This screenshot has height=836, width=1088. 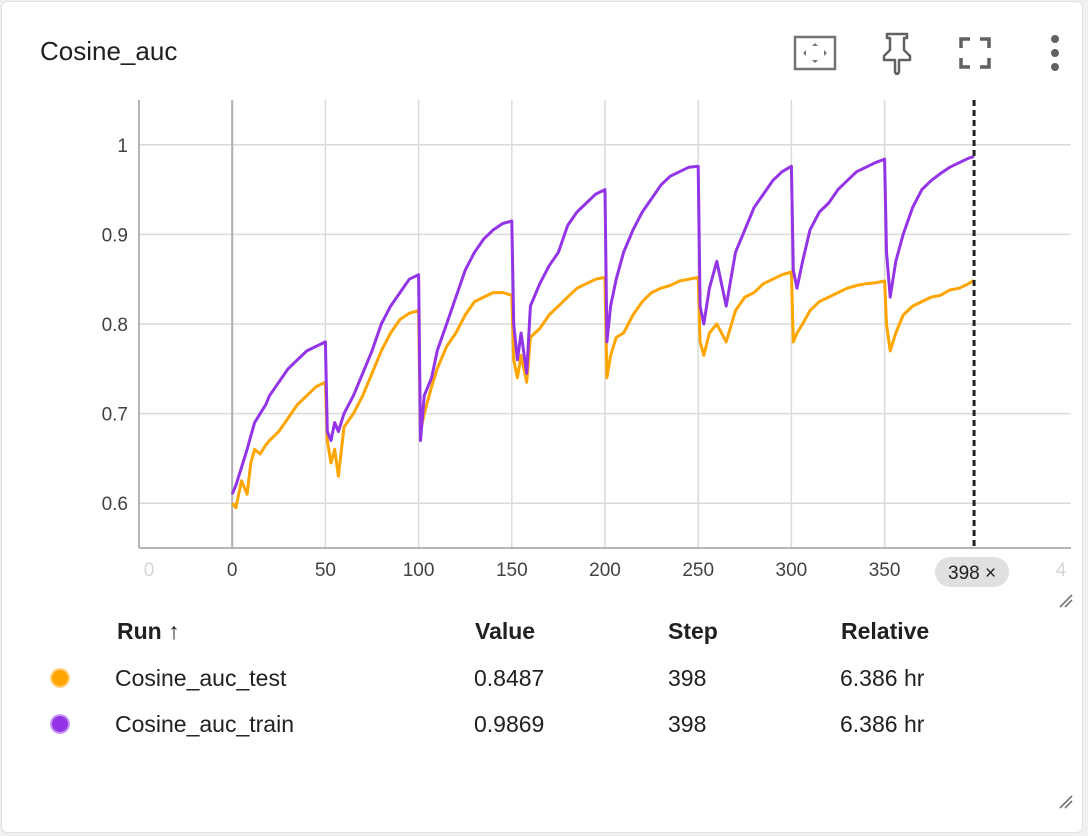 I want to click on y-tick-label: 1, so click(x=122, y=146).